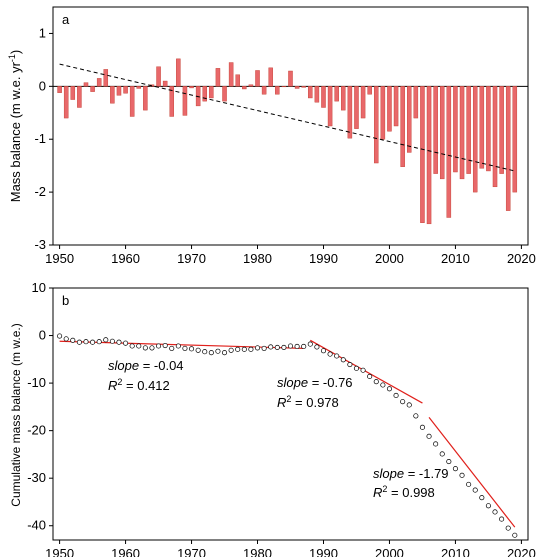  What do you see at coordinates (290, 548) in the screenshot?
I see `panel-b-x-ticks: 1950 1960 1970 1980 1990 2000 2010 2020` at bounding box center [290, 548].